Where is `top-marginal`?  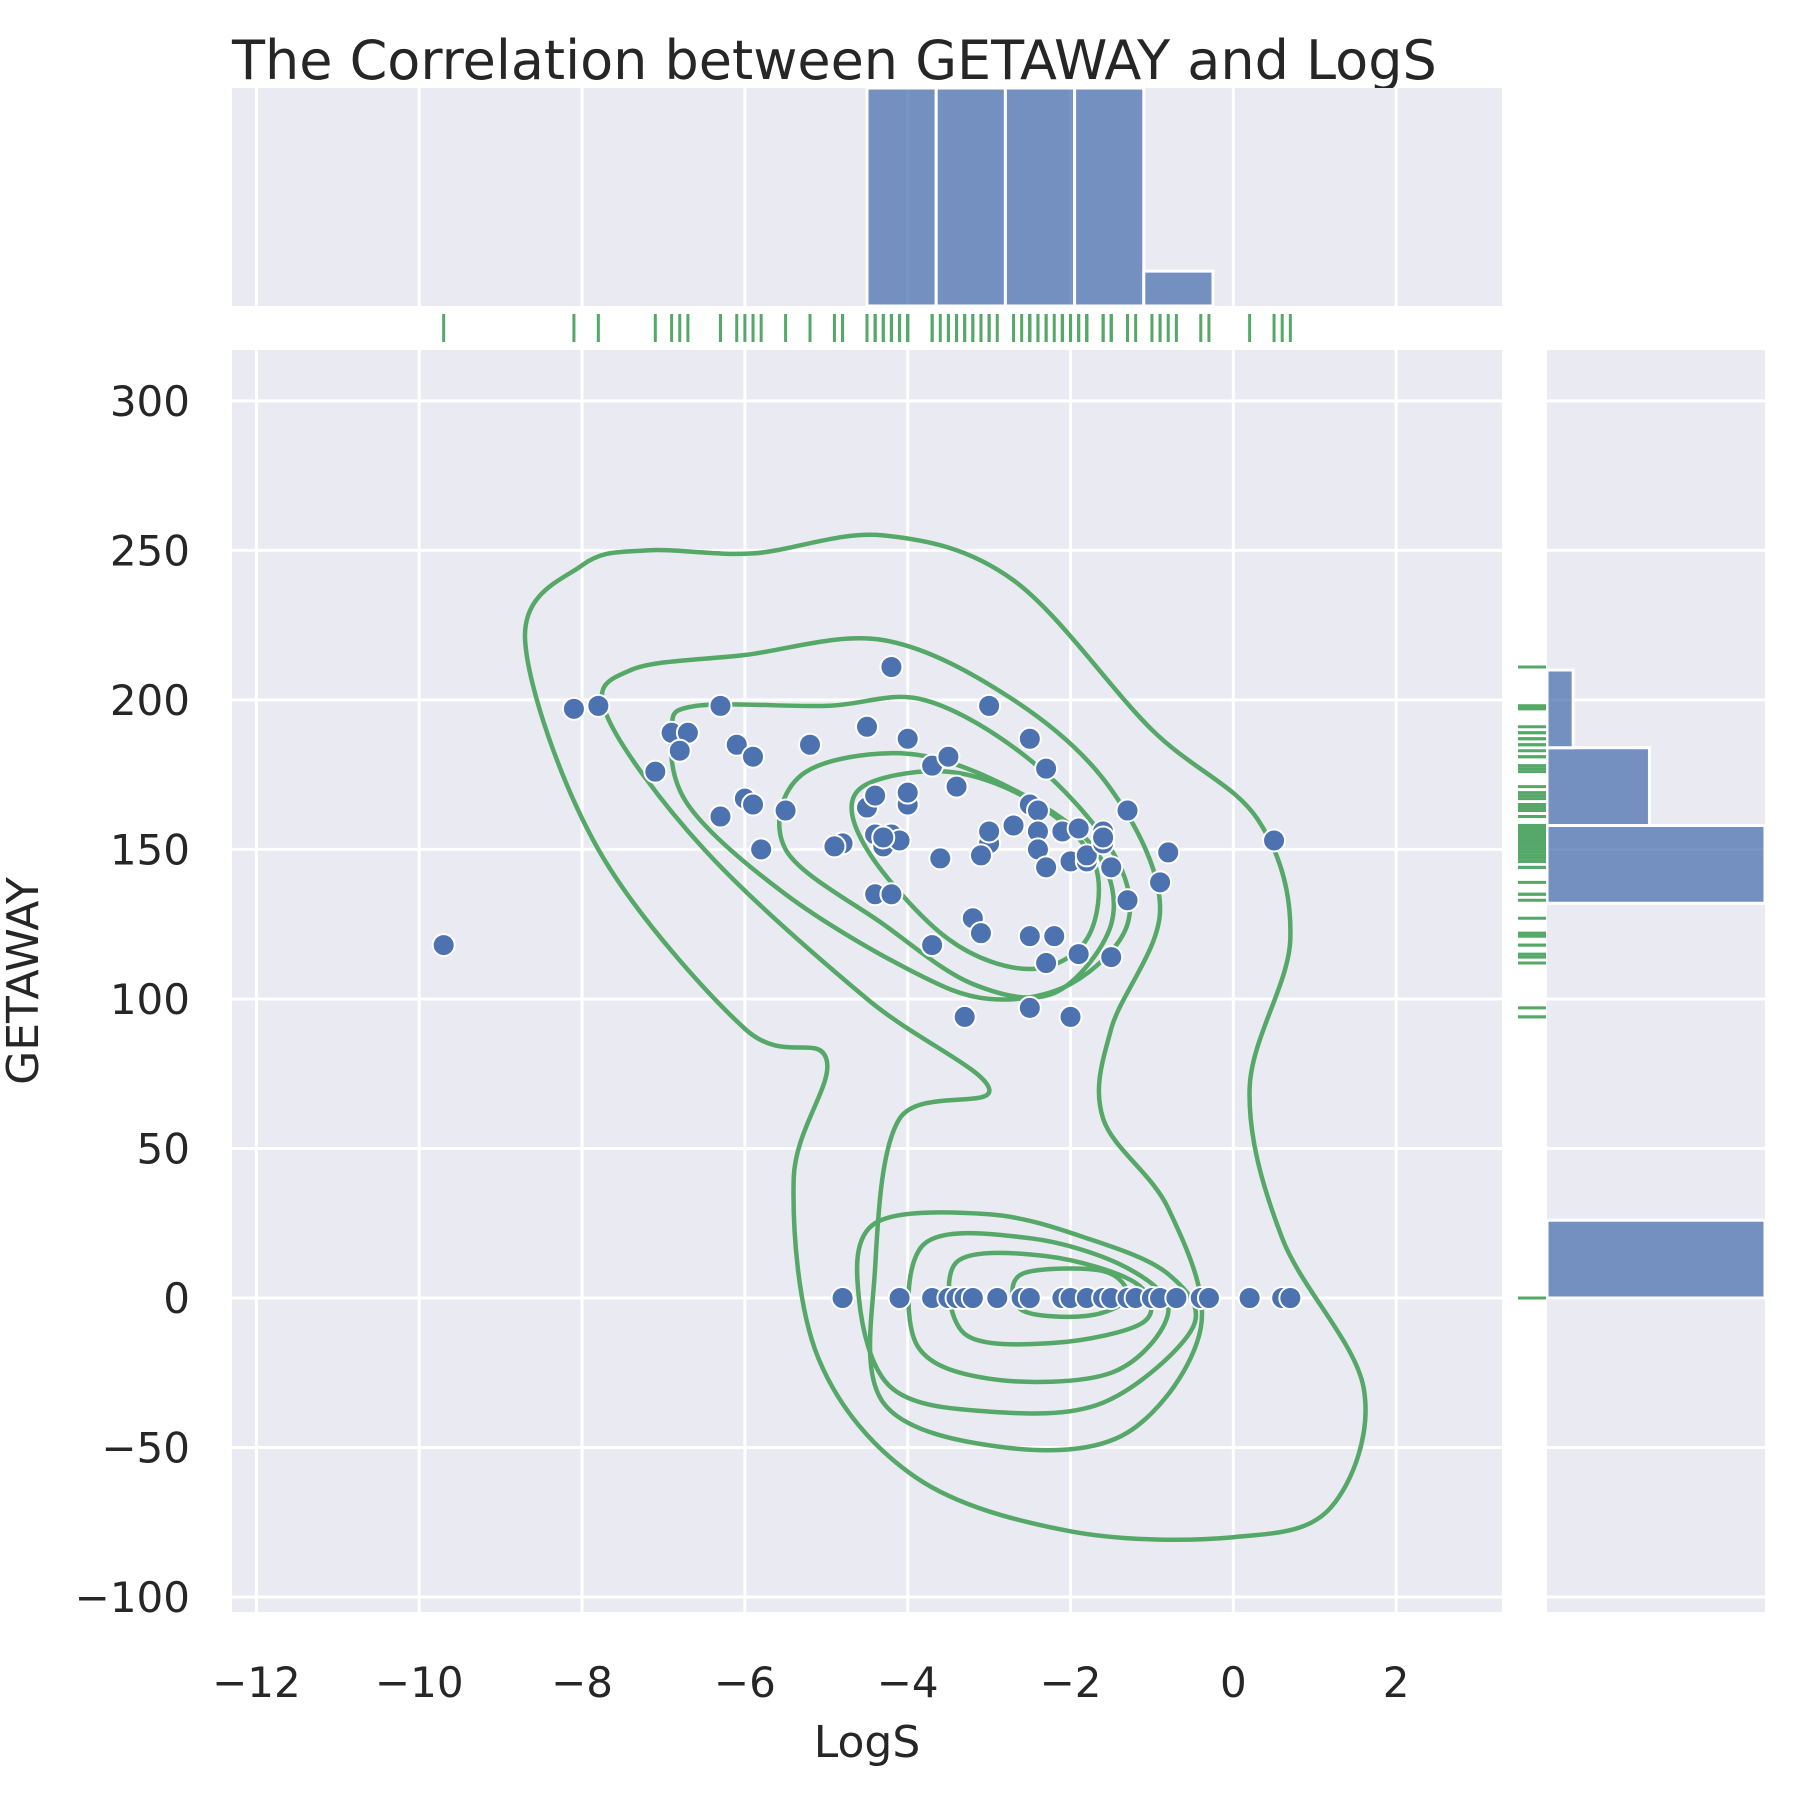 top-marginal is located at coordinates (867, 214).